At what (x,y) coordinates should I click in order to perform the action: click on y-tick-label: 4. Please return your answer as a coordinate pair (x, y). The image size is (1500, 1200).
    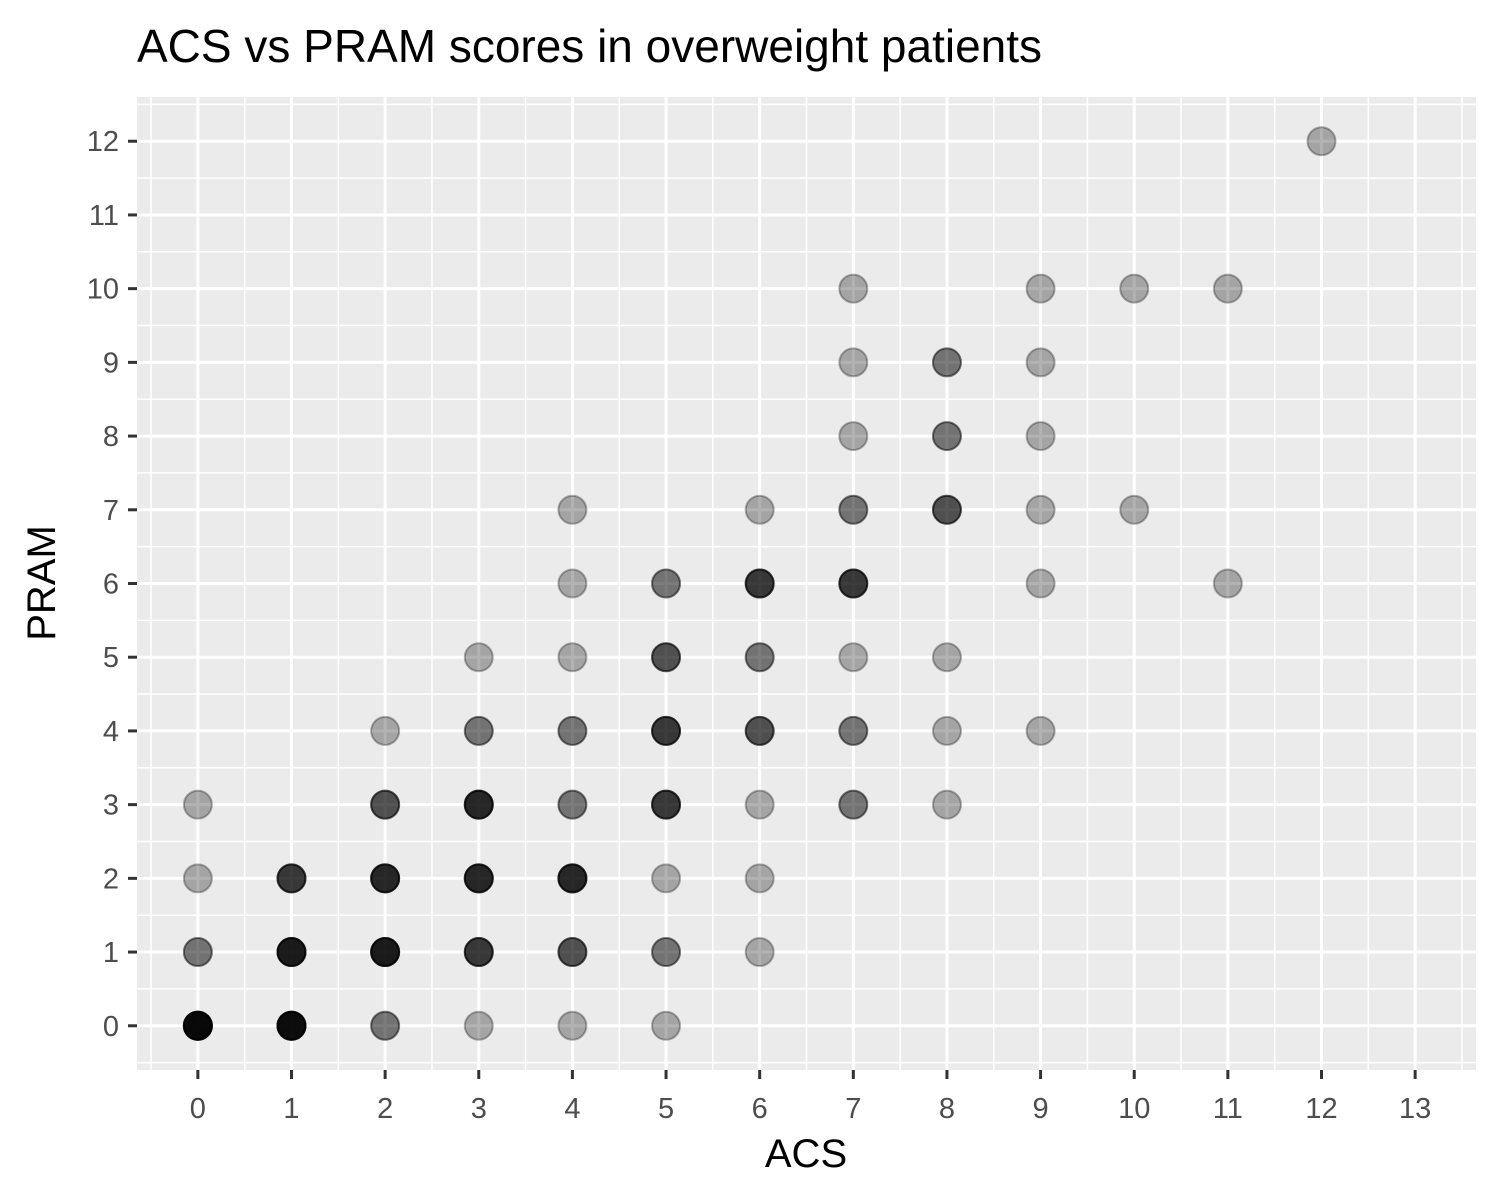
    Looking at the image, I should click on (111, 732).